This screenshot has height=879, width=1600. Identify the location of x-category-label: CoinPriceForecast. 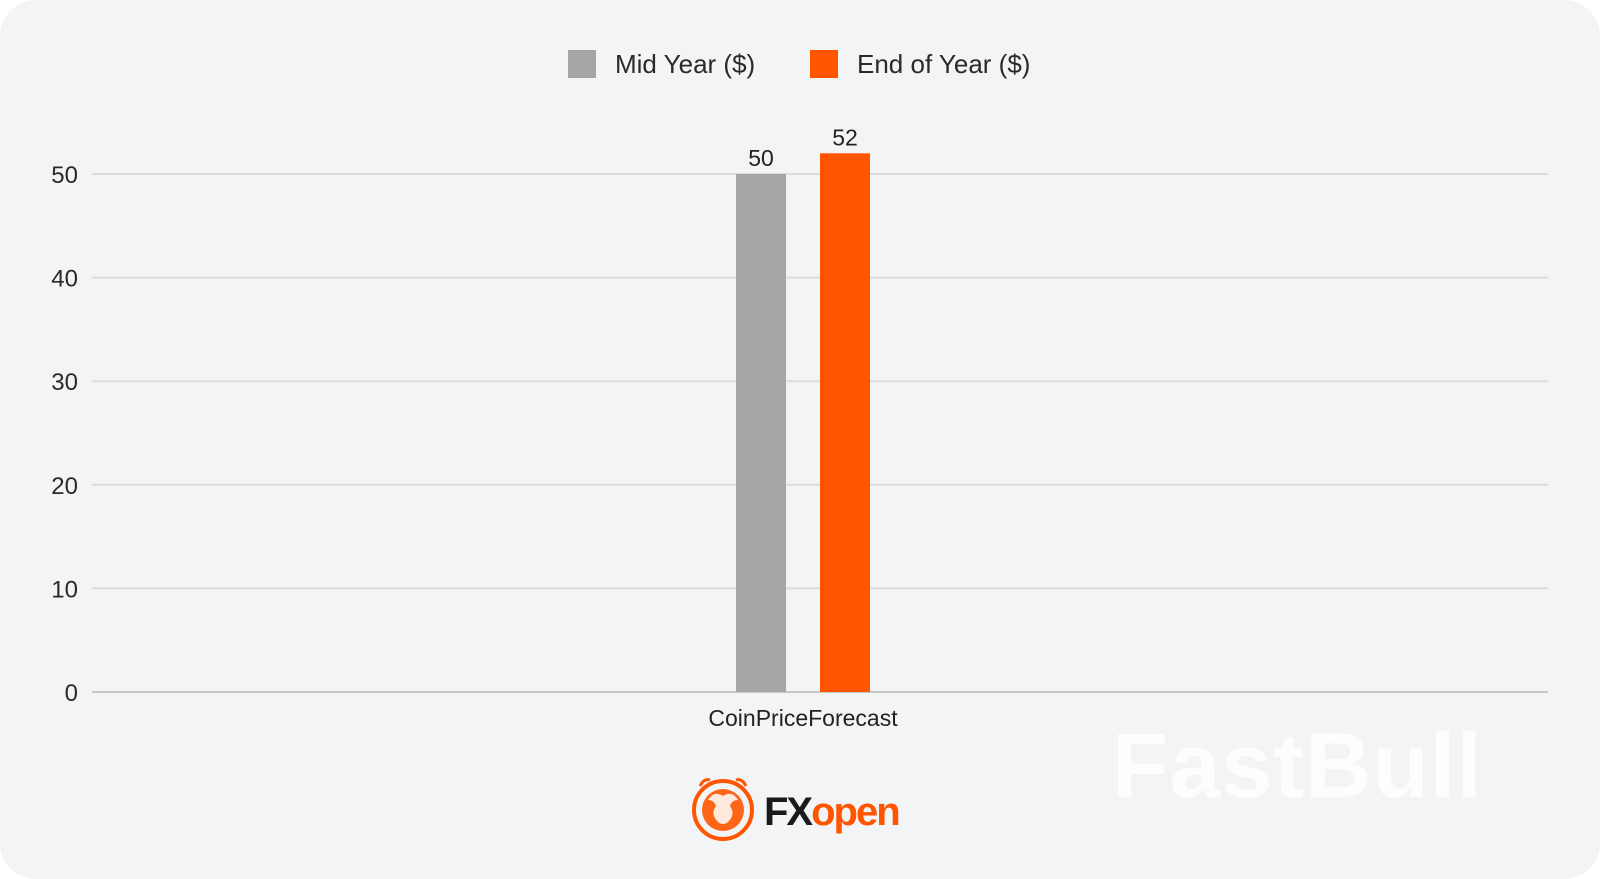
(803, 718).